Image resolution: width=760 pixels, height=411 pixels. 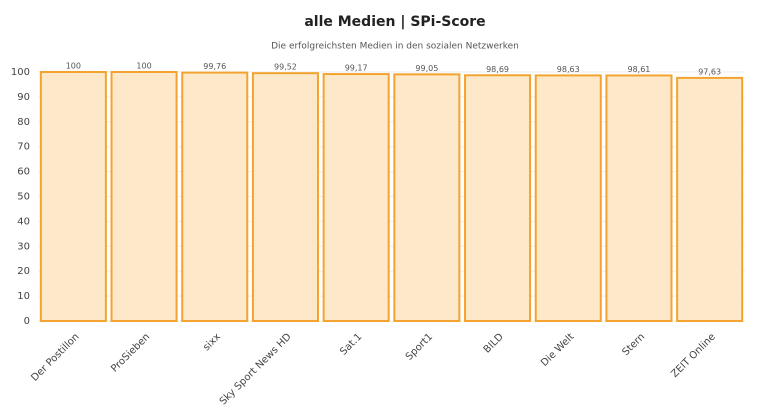 I want to click on y-tick-label: 30, so click(x=23, y=246).